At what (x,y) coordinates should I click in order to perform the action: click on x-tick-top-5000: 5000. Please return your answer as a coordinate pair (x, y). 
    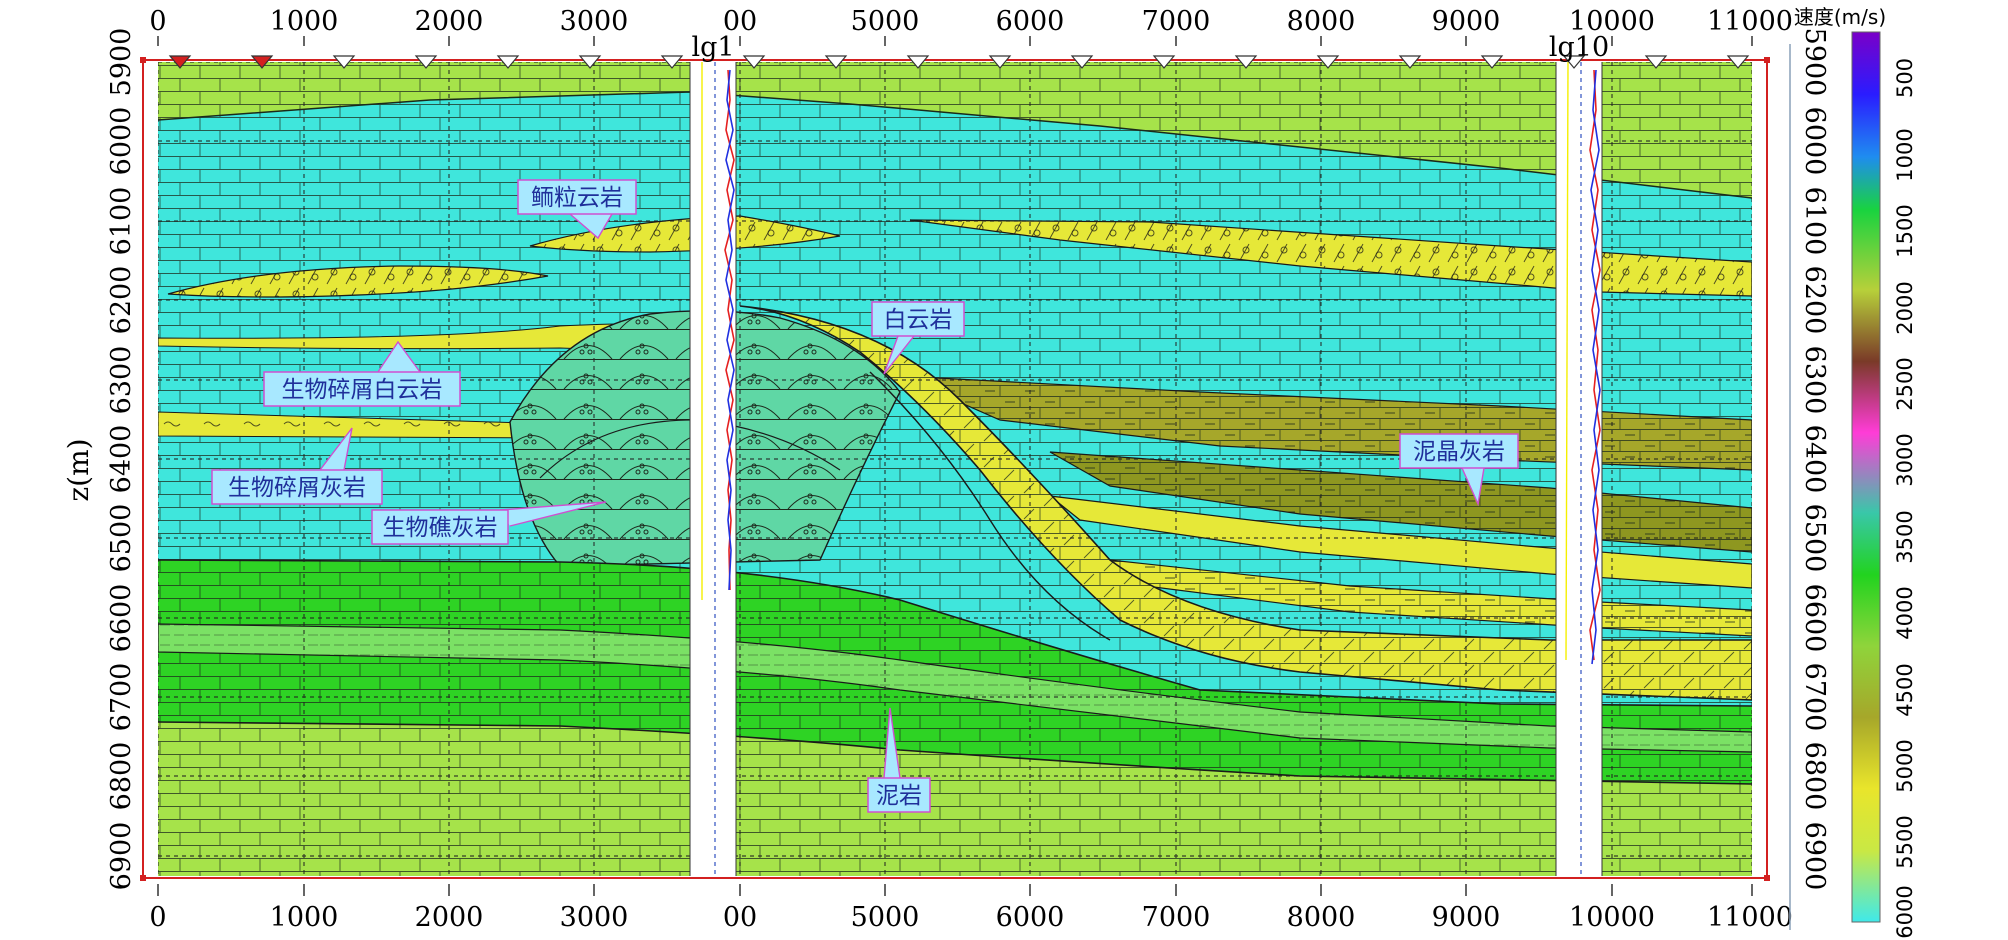
    Looking at the image, I should click on (885, 21).